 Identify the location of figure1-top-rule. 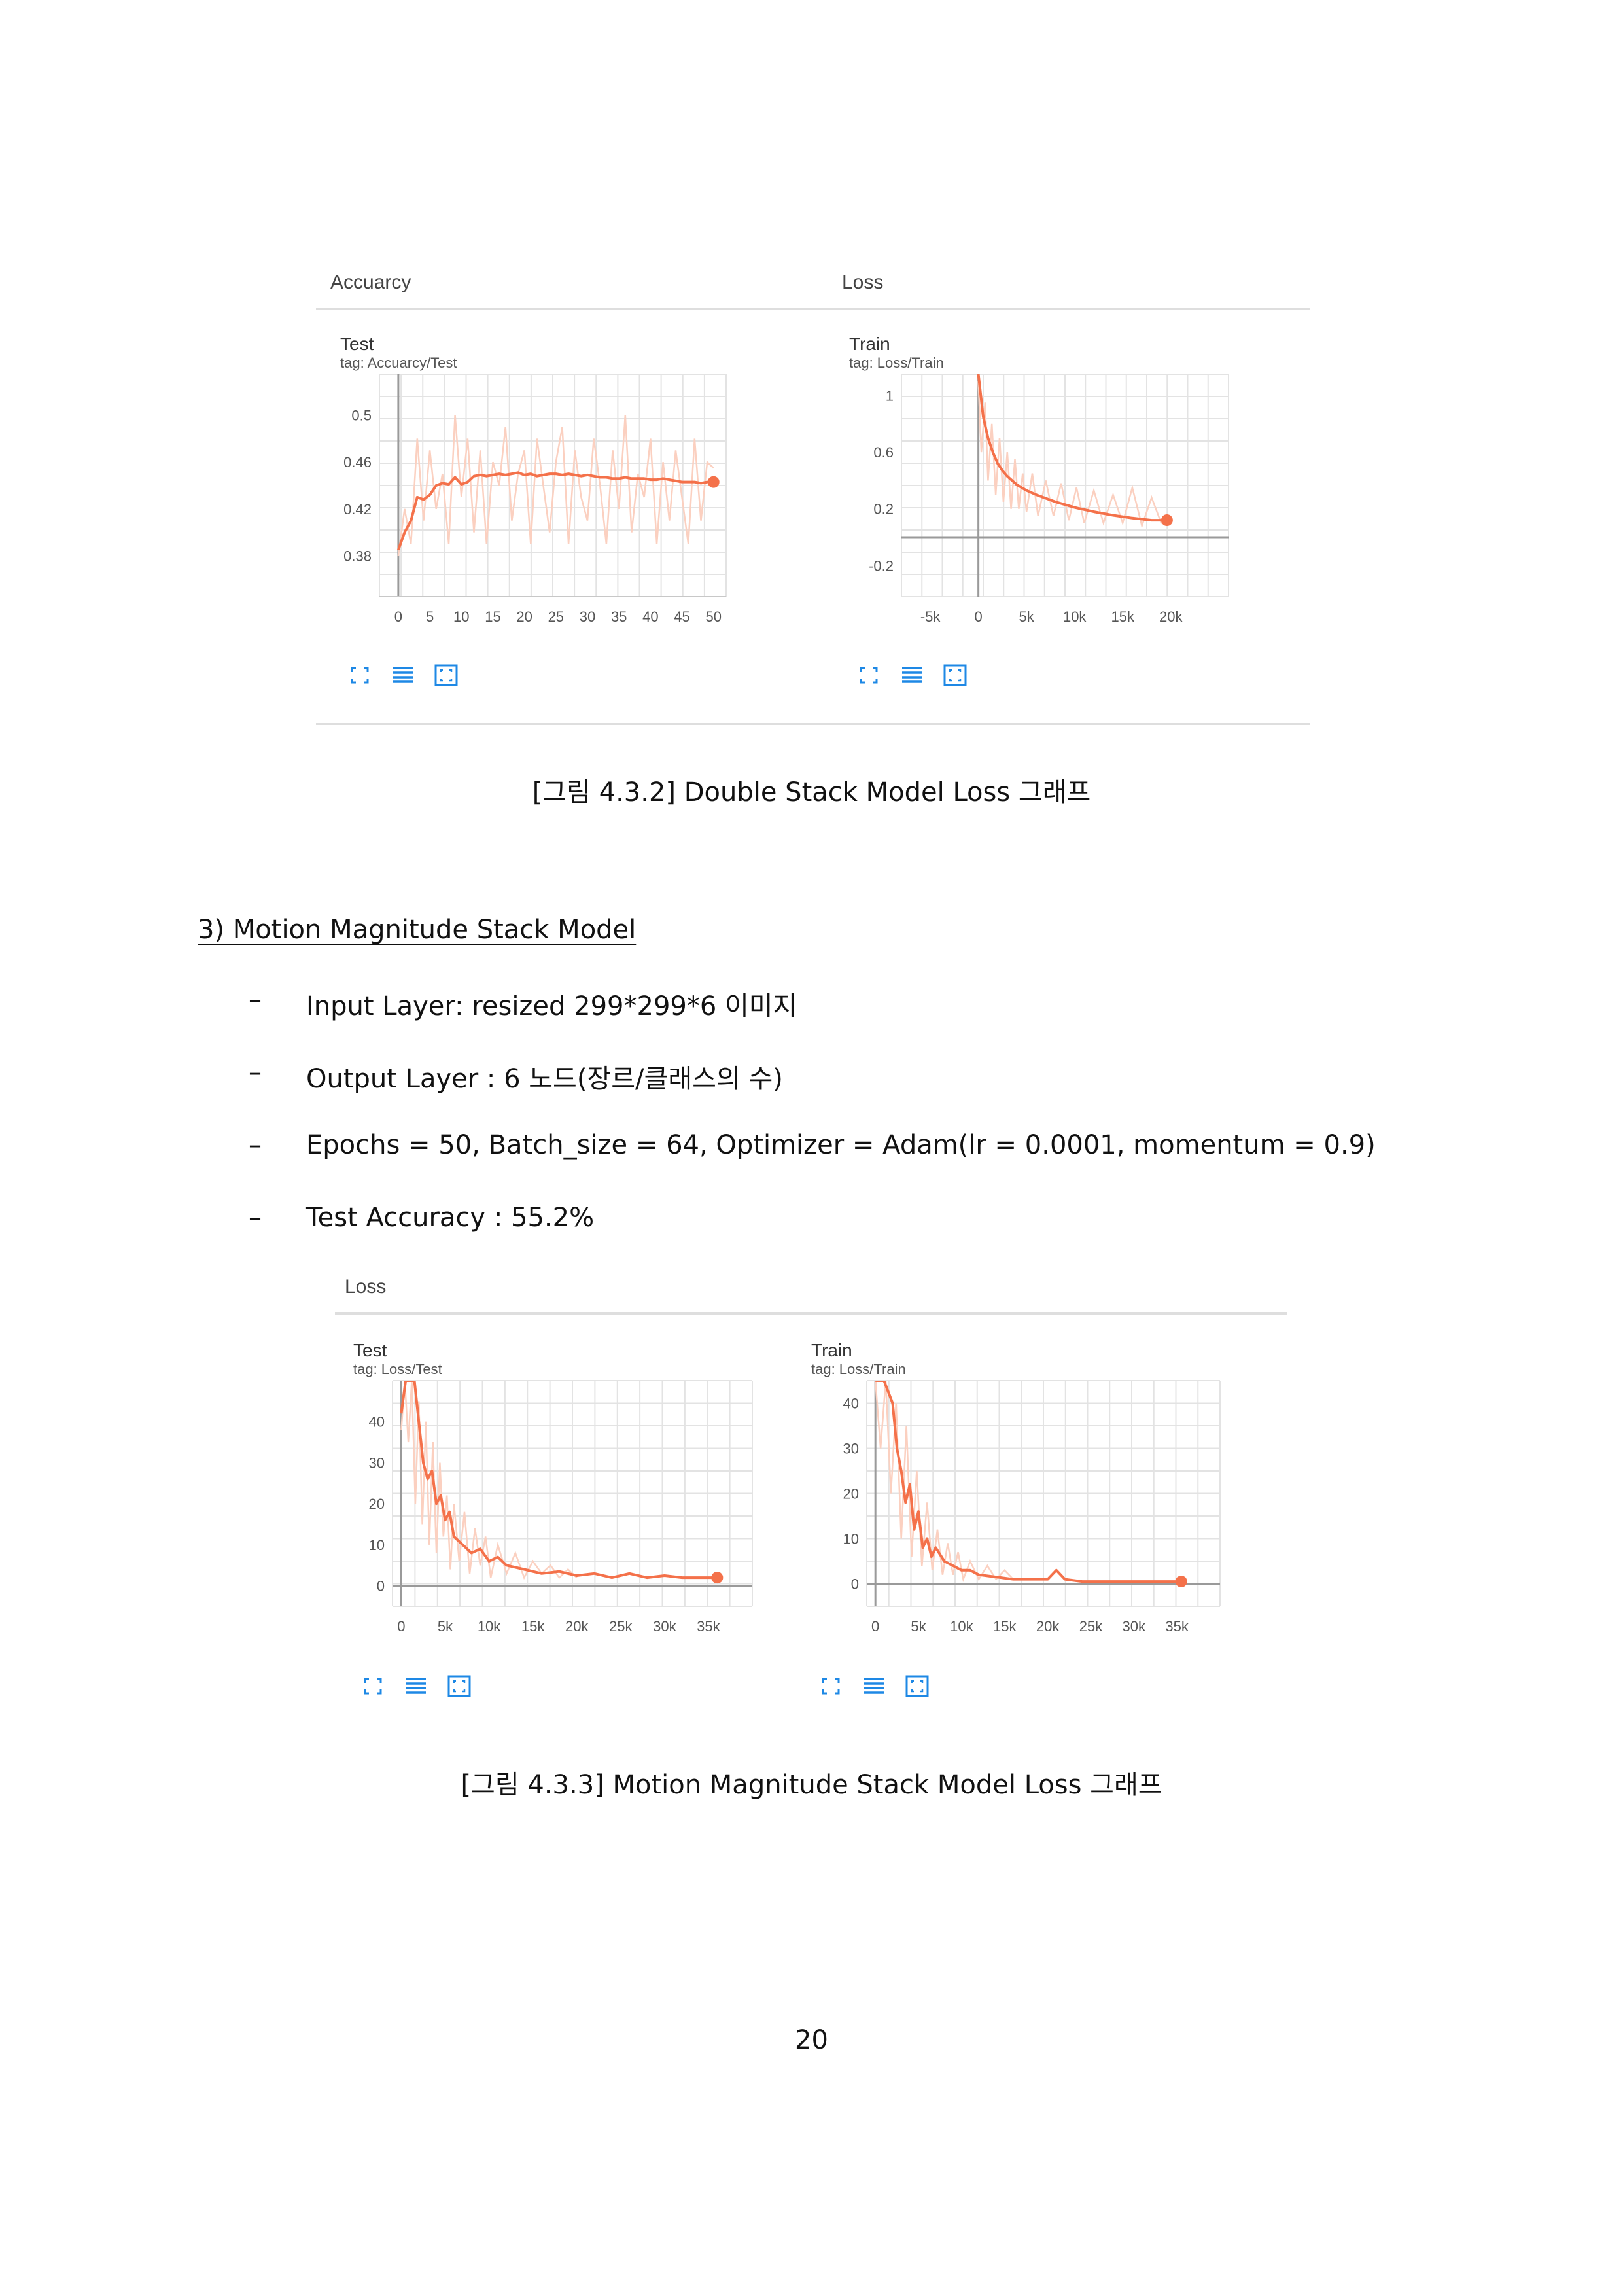
(813, 309).